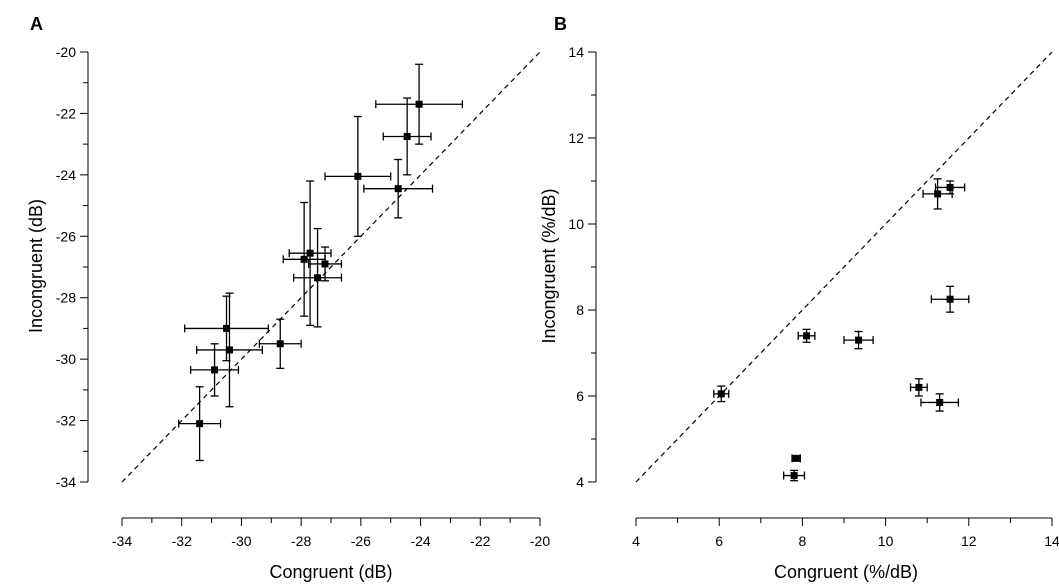  Describe the element at coordinates (361, 541) in the screenshot. I see `panel-a-x-tick-label: -26` at that location.